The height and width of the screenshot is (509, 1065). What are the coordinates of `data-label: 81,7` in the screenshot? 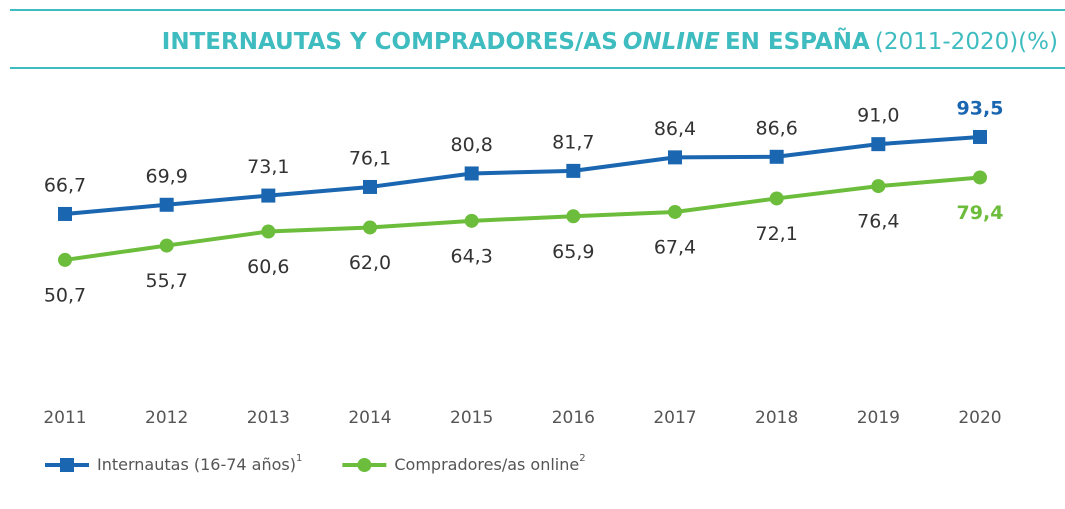 It's located at (573, 142).